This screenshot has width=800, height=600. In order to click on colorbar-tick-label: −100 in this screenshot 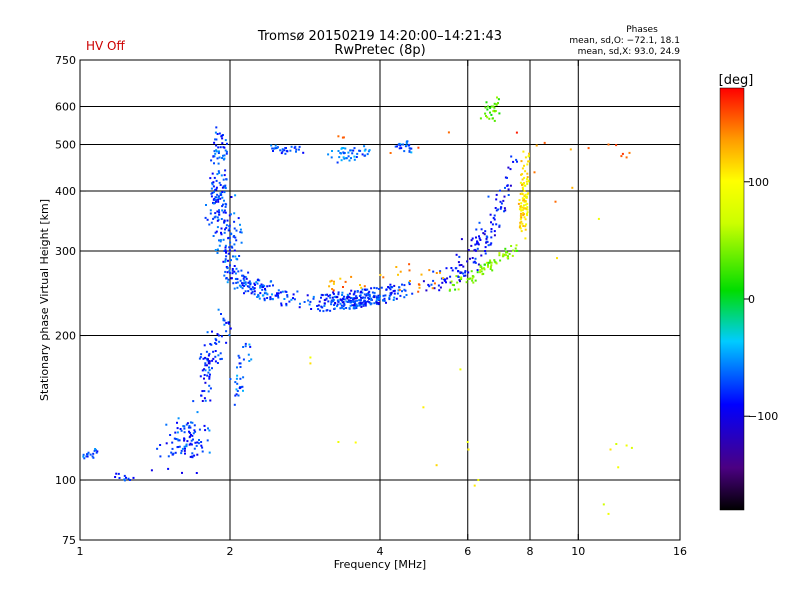, I will do `click(763, 416)`.